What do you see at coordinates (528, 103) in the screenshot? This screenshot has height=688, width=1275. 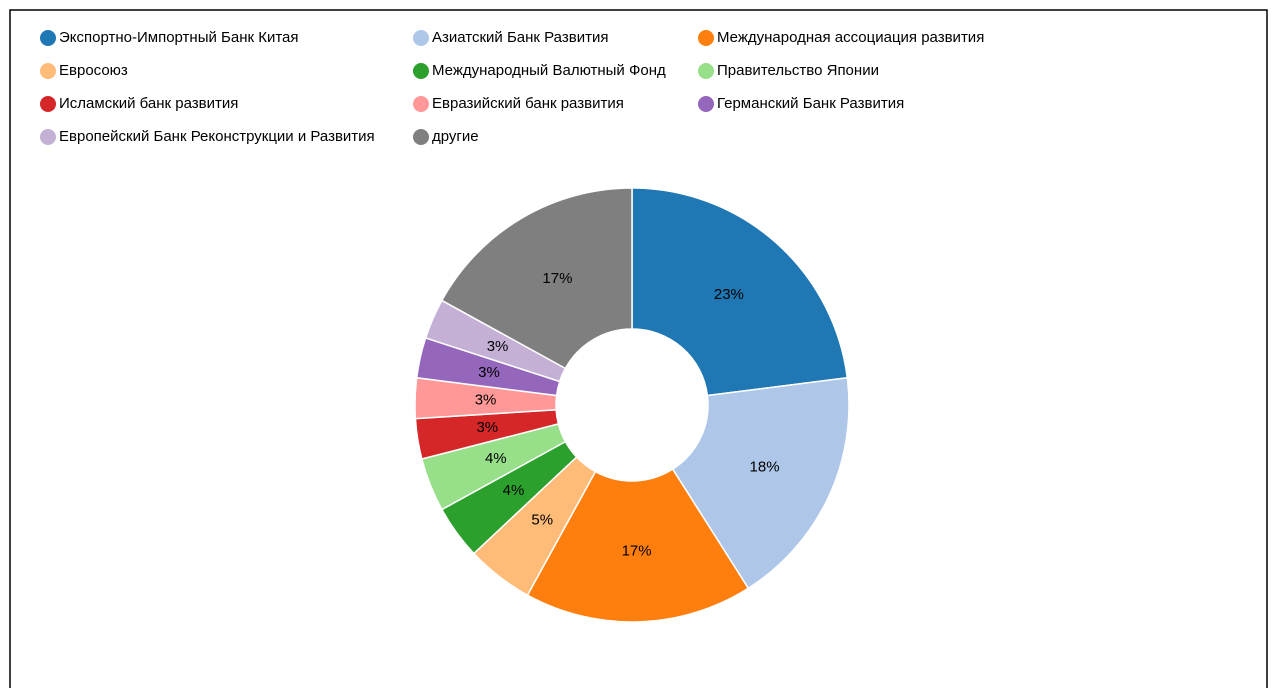 I see `legend-label: Евразийский банк развития` at bounding box center [528, 103].